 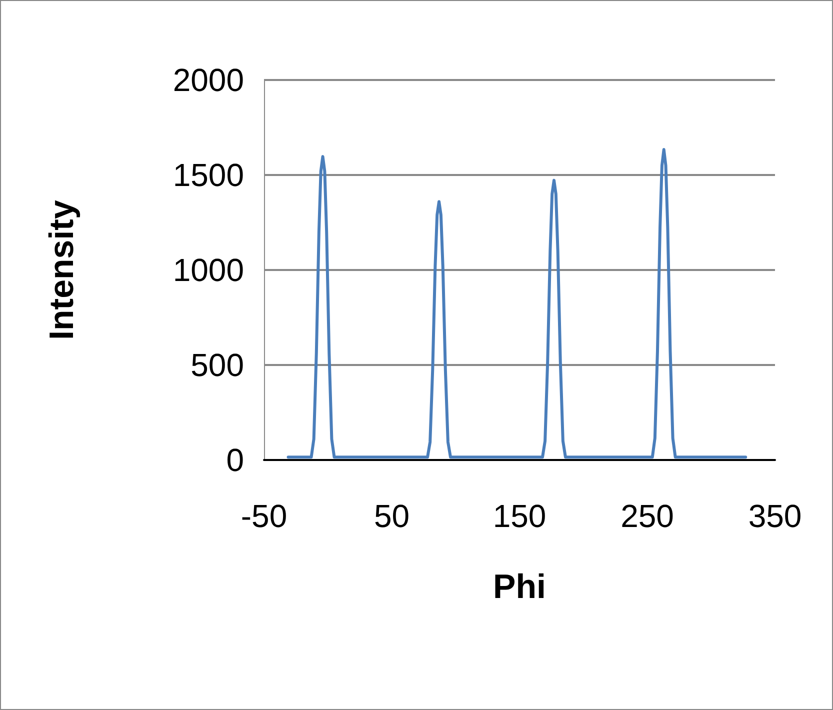 I want to click on y-tick-label: 1000, so click(x=208, y=270).